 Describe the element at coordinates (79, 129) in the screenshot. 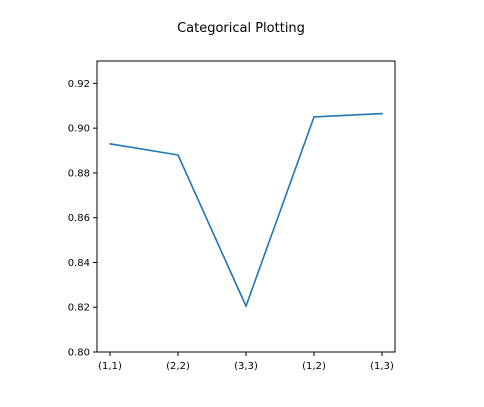

I see `y-tick-label-5: 0.90` at that location.